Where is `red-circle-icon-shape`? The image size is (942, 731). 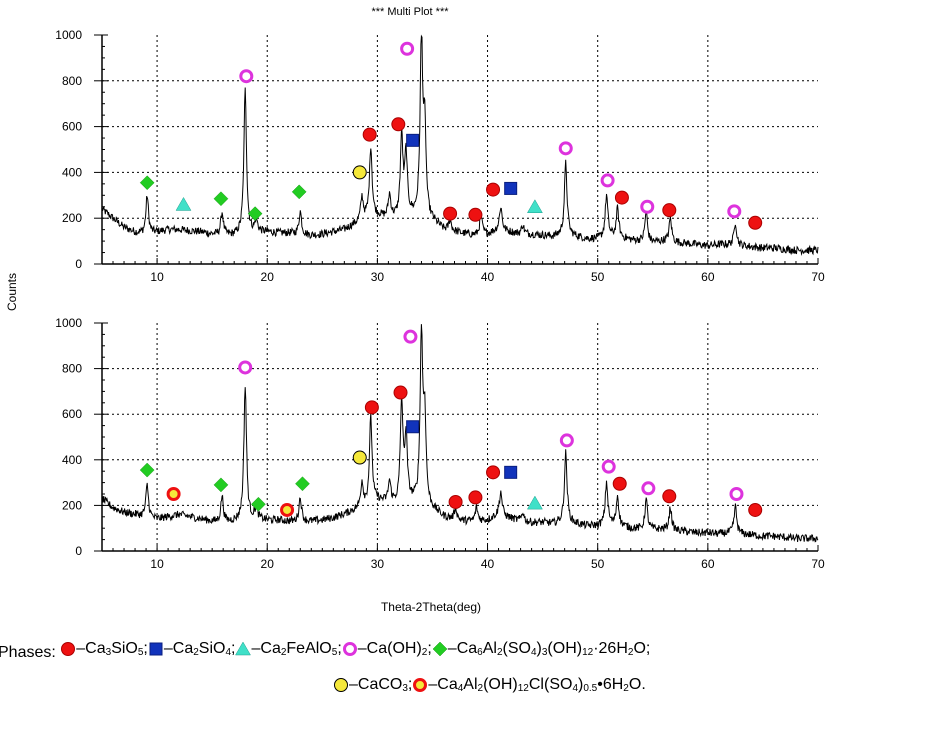 red-circle-icon-shape is located at coordinates (68, 649).